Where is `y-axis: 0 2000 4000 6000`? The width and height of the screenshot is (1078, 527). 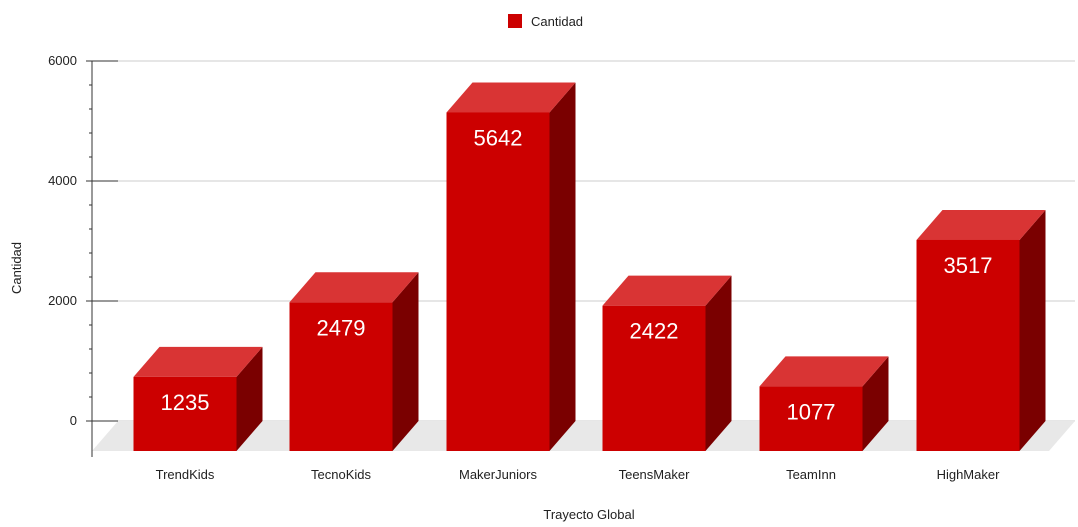 y-axis: 0 2000 4000 6000 is located at coordinates (83, 255).